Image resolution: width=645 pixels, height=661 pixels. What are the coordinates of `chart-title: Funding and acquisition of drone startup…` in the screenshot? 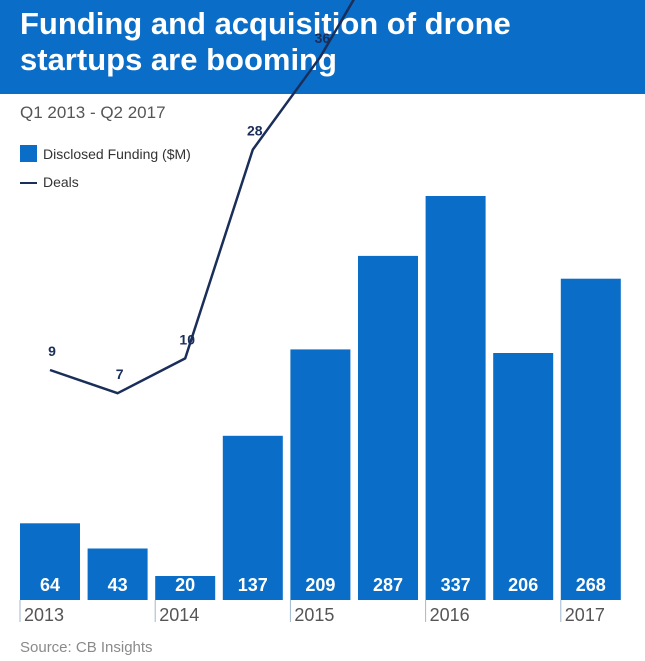 It's located at (265, 41).